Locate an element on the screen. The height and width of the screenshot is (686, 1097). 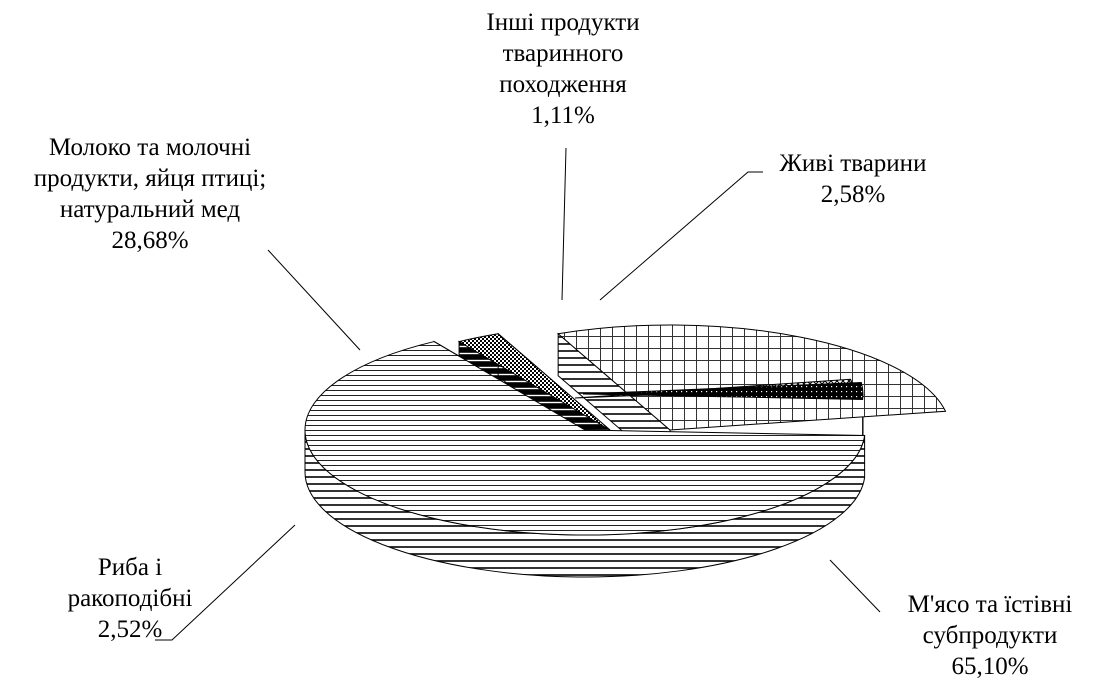
slice-label: Риба і ракоподібні 2,52% is located at coordinates (130, 598).